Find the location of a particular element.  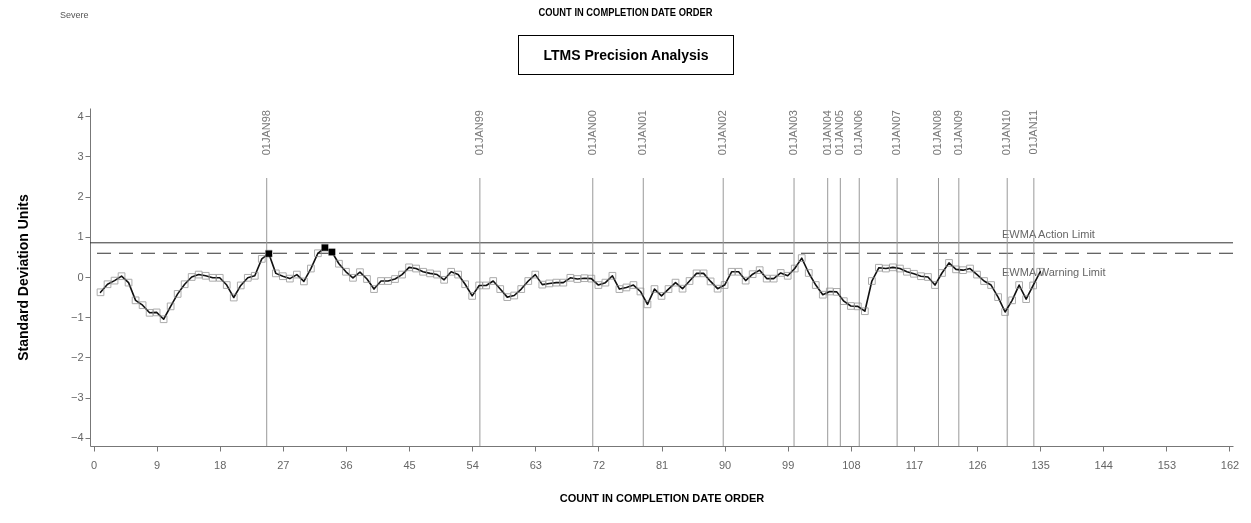

x-tick-label: 117 is located at coordinates (914, 464).